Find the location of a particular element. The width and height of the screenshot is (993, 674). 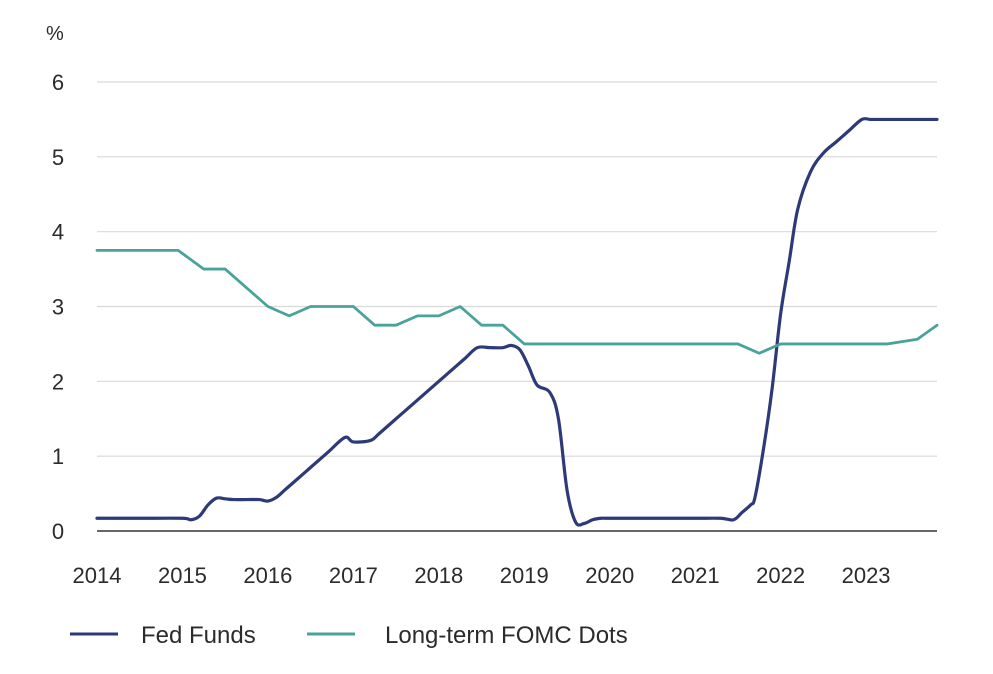

y-tick-label: 4 is located at coordinates (58, 232).